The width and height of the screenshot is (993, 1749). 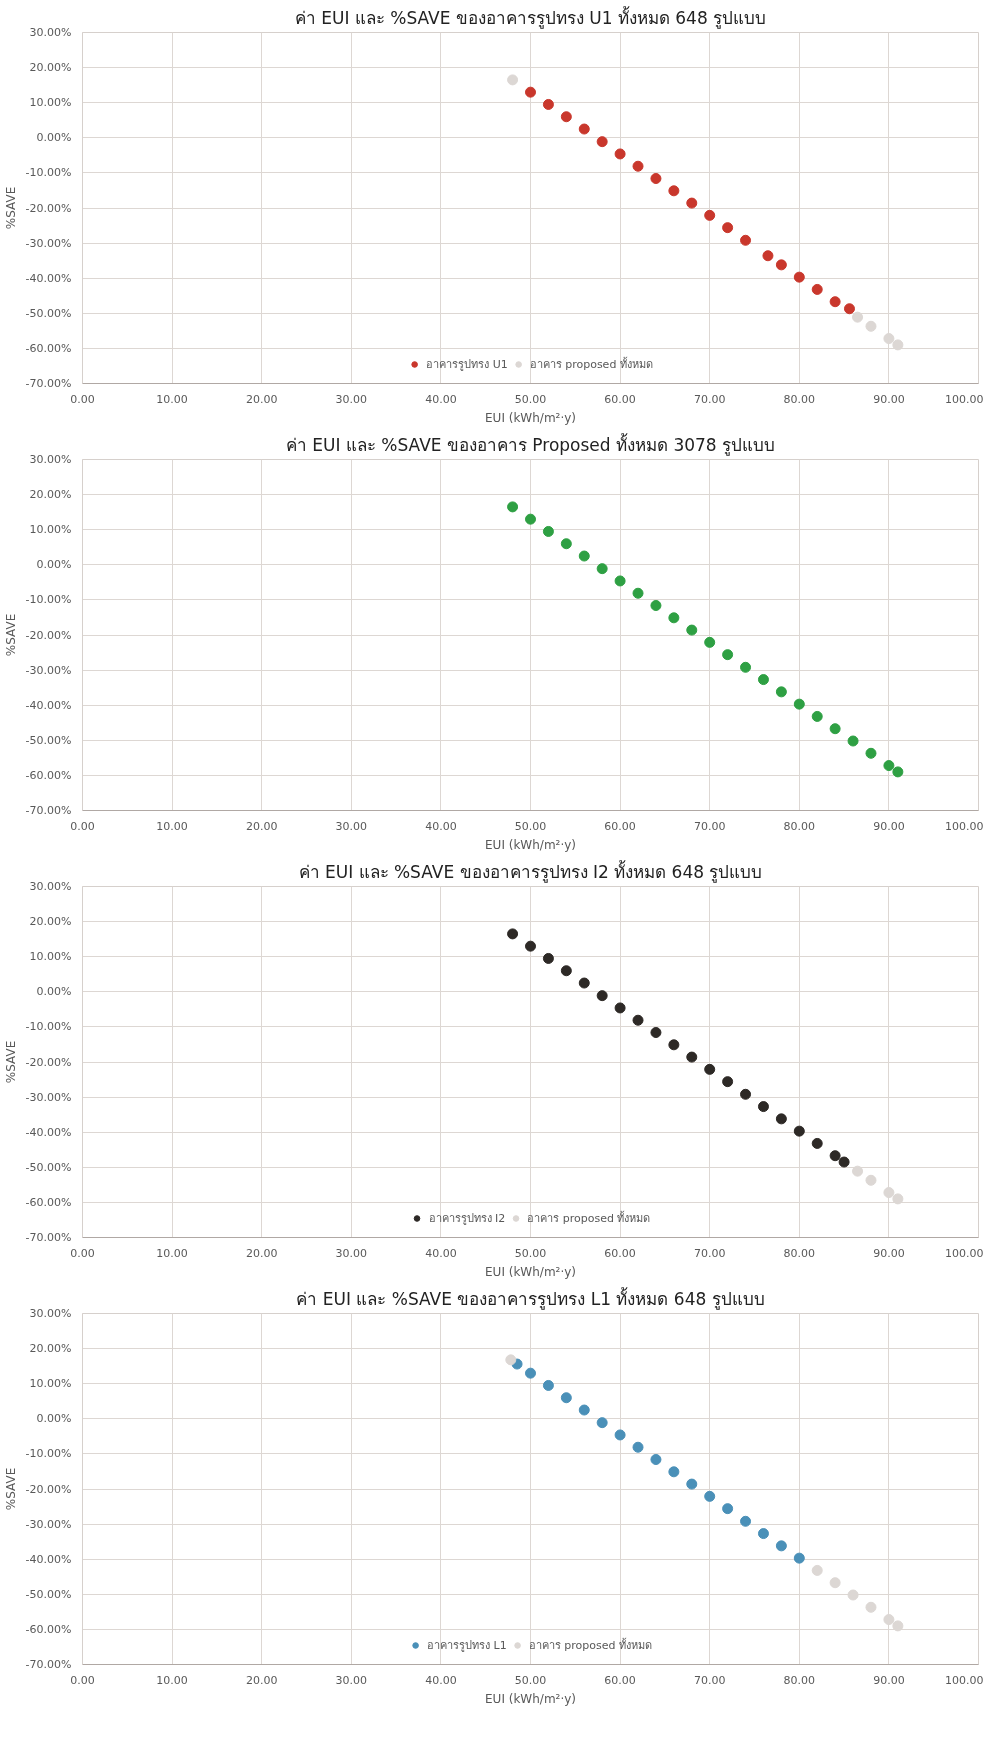 I want to click on x-tick-label: 70.00, so click(x=709, y=399).